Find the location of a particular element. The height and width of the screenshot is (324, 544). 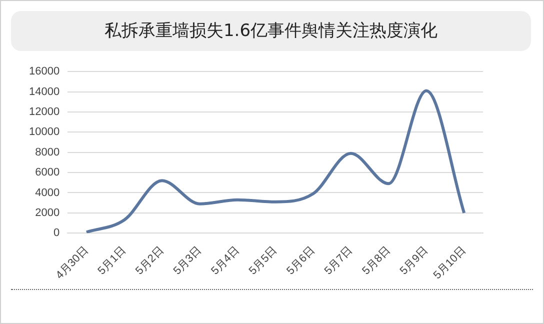

x-tick-label: 5月1日 is located at coordinates (112, 261).